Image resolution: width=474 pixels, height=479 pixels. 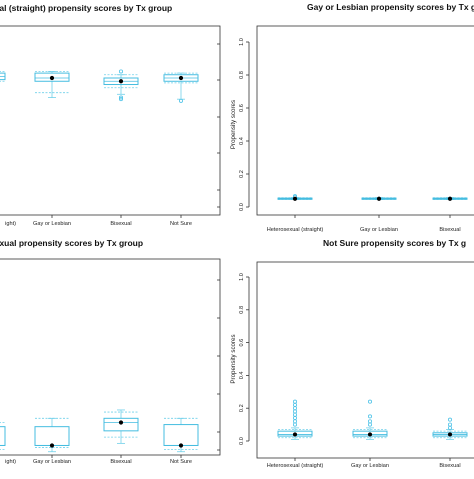 What do you see at coordinates (71, 243) in the screenshot?
I see `chart-title: sexual propensity scores by Tx group` at bounding box center [71, 243].